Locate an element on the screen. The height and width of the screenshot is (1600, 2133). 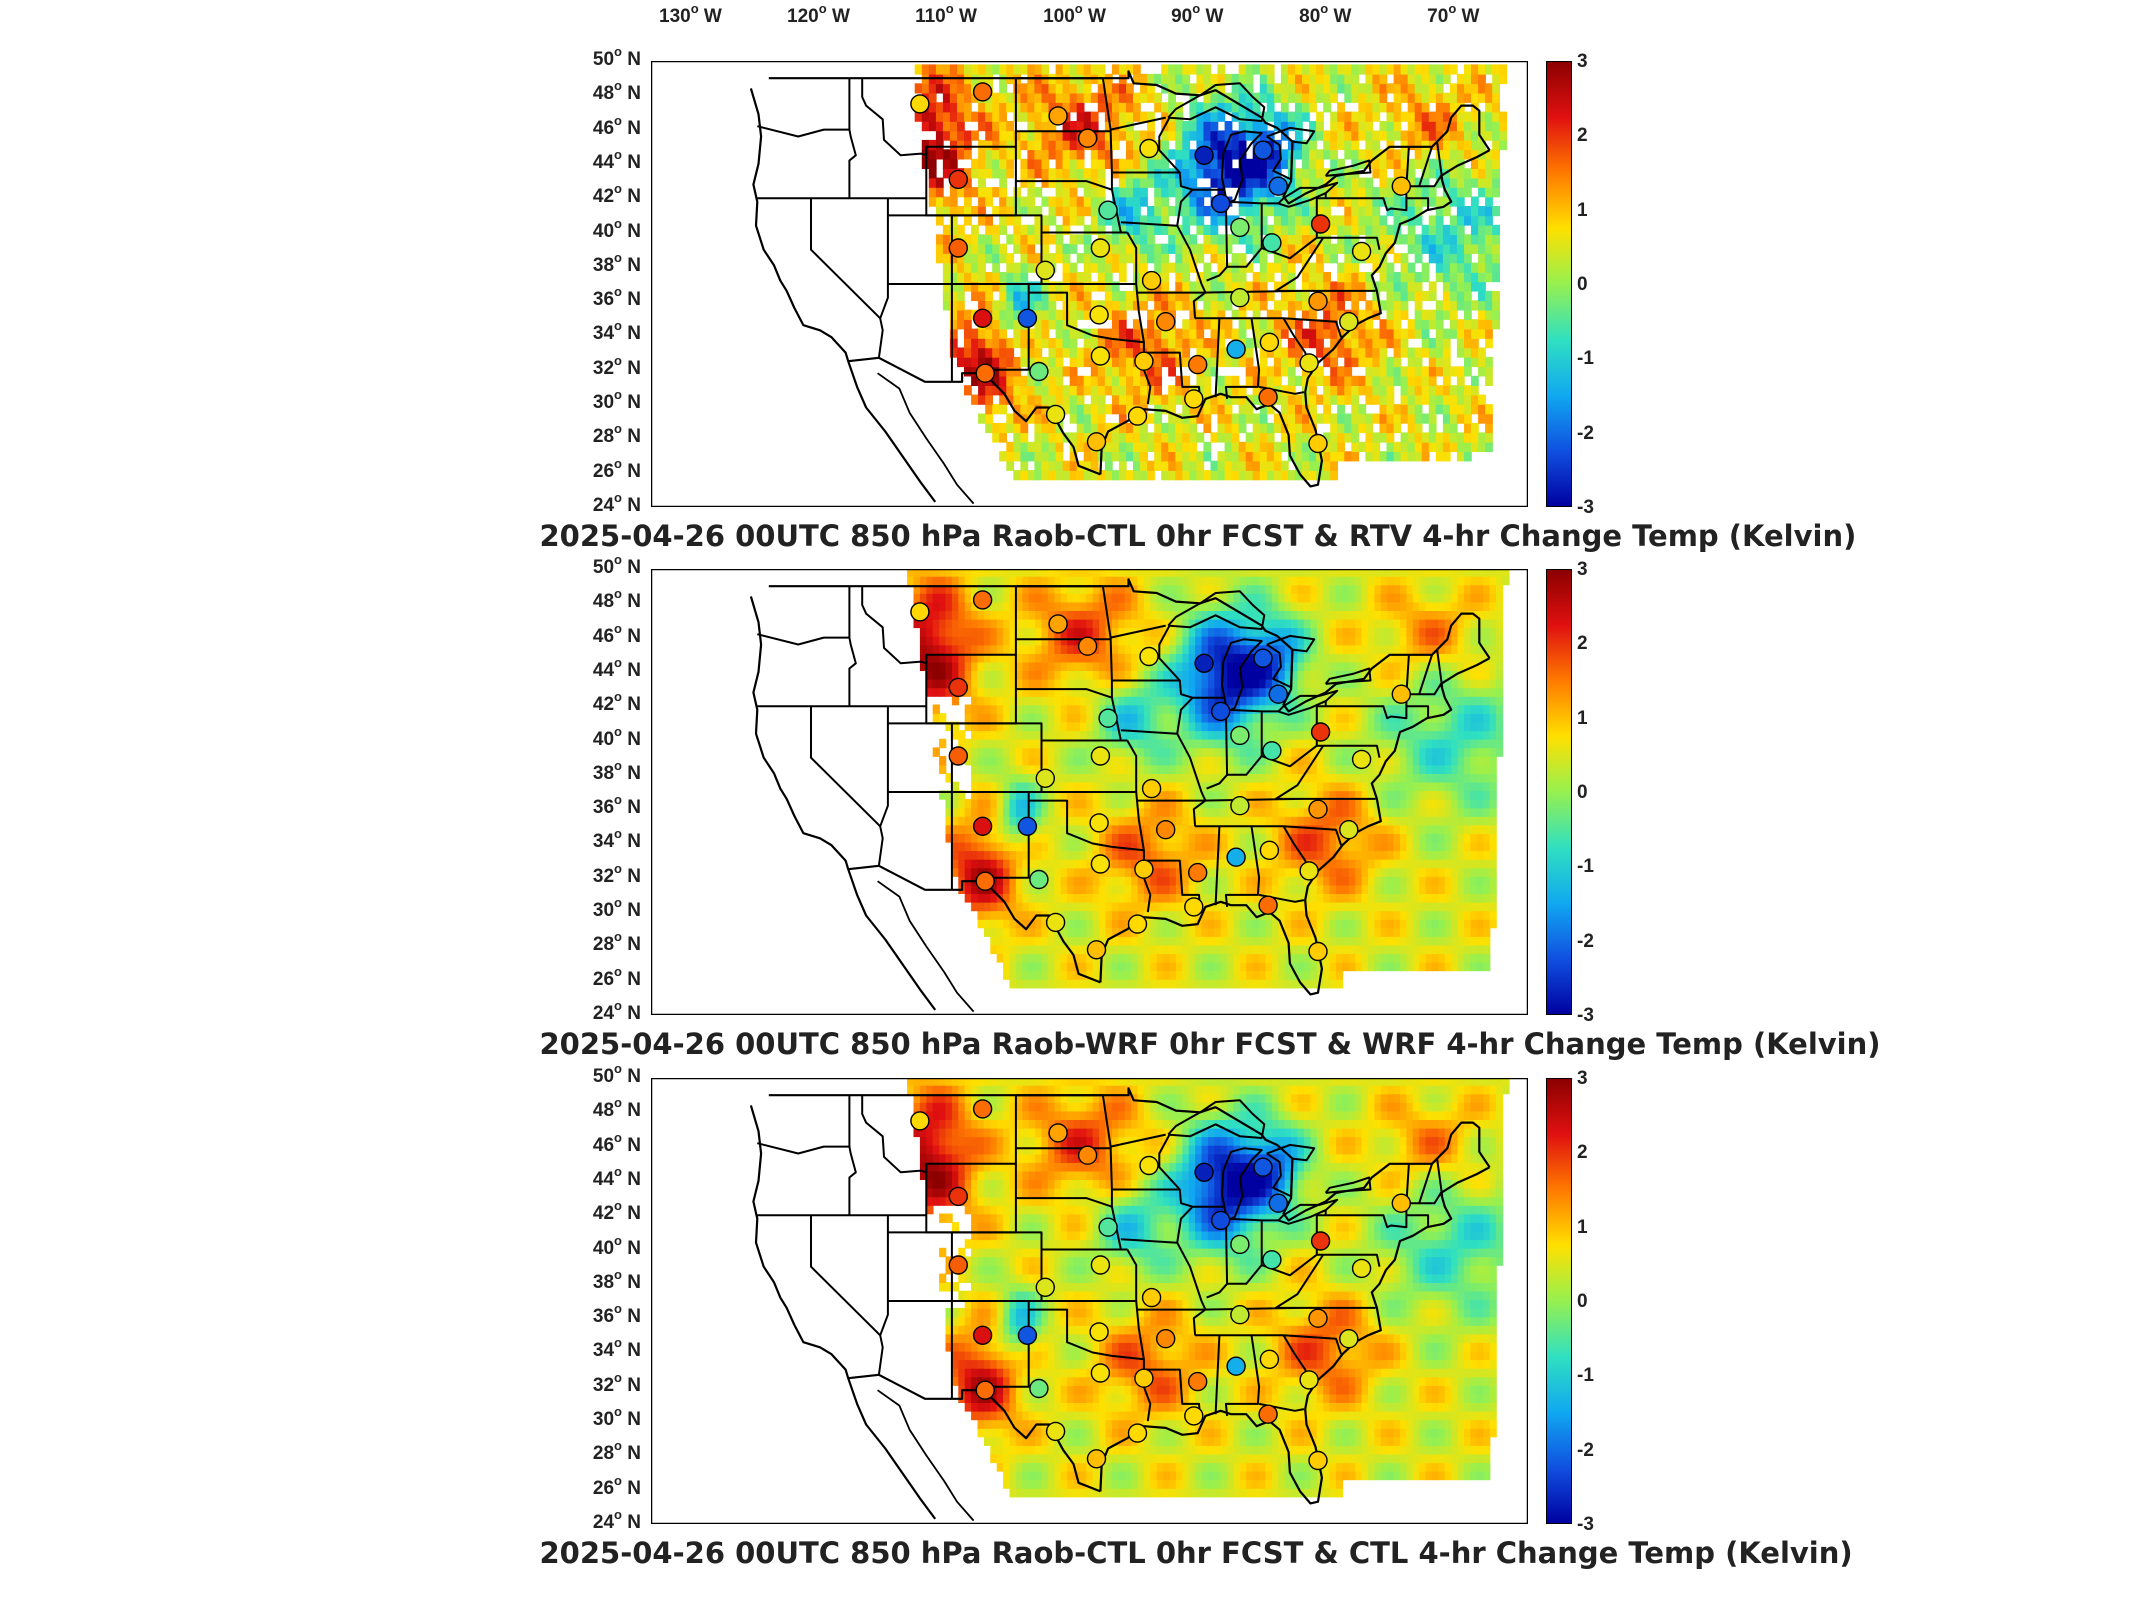
lon-label: 110o W is located at coordinates (946, 14).